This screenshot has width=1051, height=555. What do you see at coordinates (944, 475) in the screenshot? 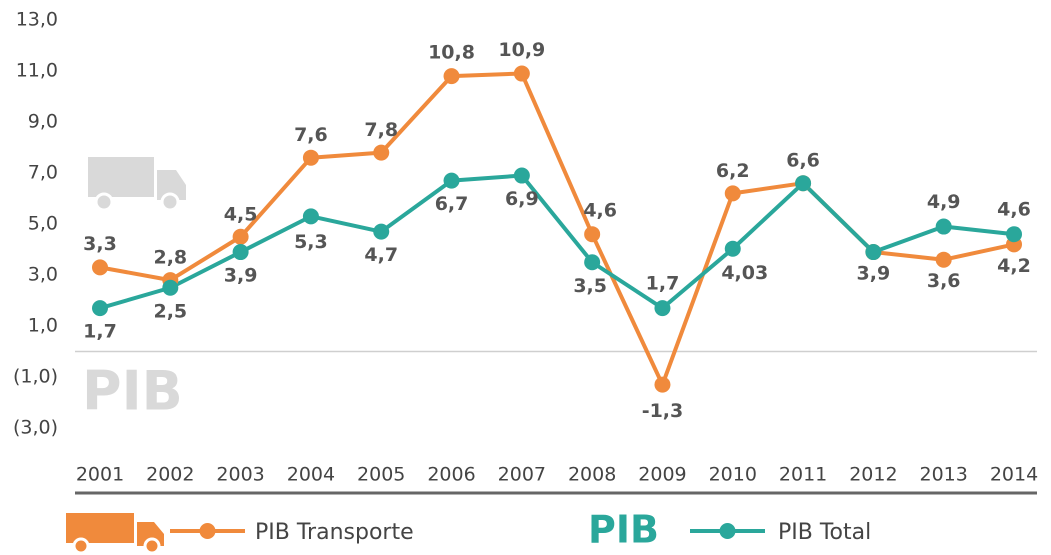
I see `x-tick-label: 2013` at bounding box center [944, 475].